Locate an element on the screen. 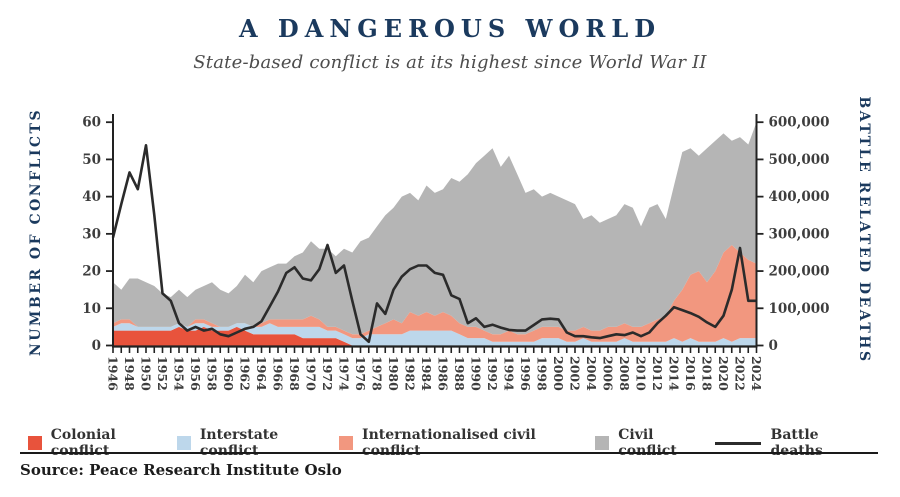 This screenshot has height=497, width=900. tick-label: 1950 is located at coordinates (146, 373).